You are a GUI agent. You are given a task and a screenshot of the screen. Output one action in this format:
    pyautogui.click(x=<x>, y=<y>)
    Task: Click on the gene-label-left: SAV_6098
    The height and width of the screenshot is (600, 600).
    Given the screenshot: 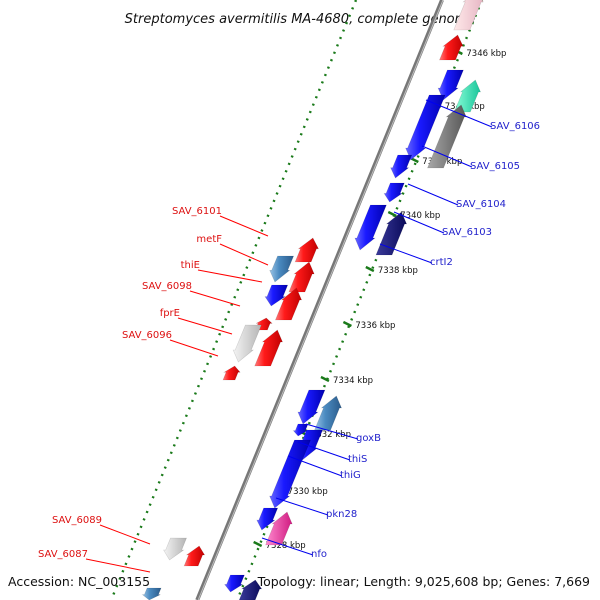 What is the action you would take?
    pyautogui.click(x=167, y=286)
    